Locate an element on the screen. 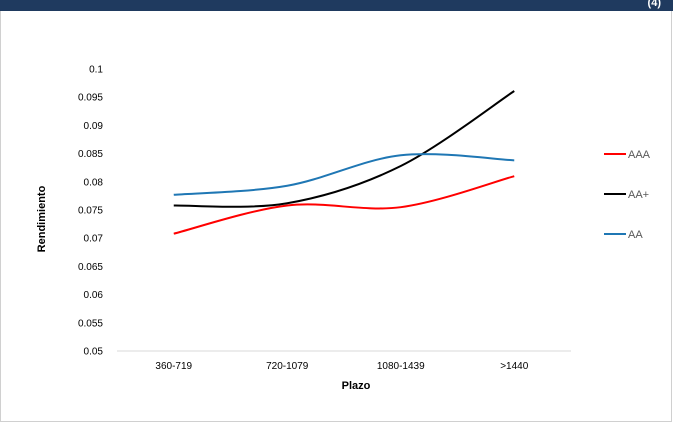 This screenshot has width=673, height=426. legend: AAA AA+ AA is located at coordinates (627, 195).